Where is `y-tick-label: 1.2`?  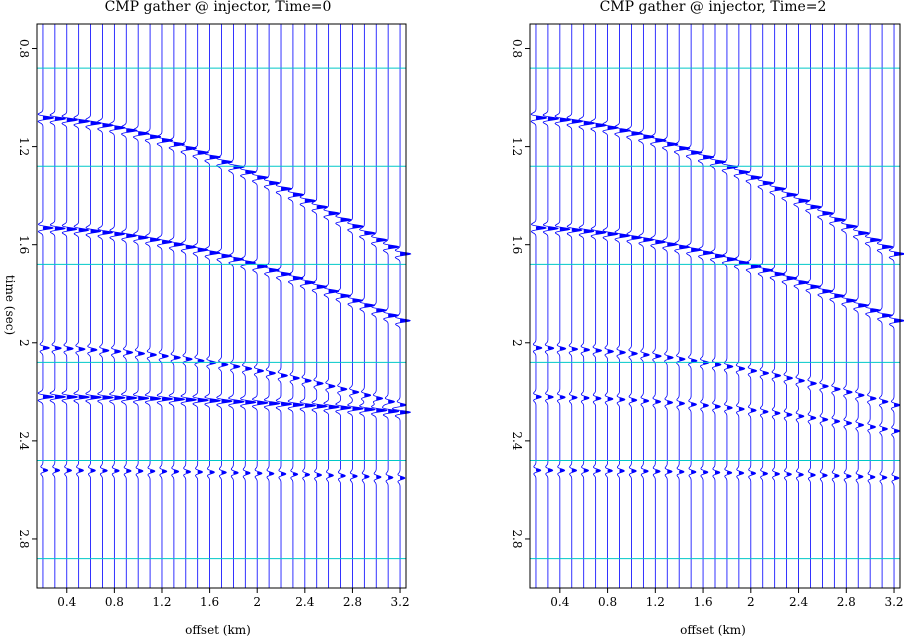
y-tick-label: 1.2 is located at coordinates (24, 146).